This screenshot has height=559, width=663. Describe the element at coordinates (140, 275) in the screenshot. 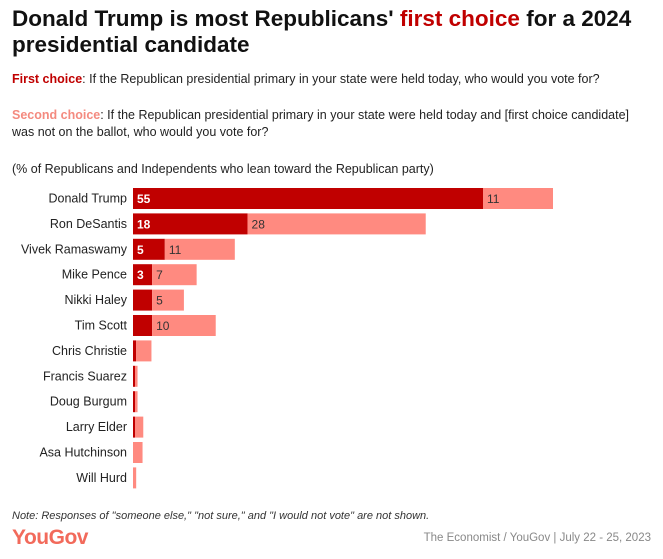

I see `data-label: 3` at that location.